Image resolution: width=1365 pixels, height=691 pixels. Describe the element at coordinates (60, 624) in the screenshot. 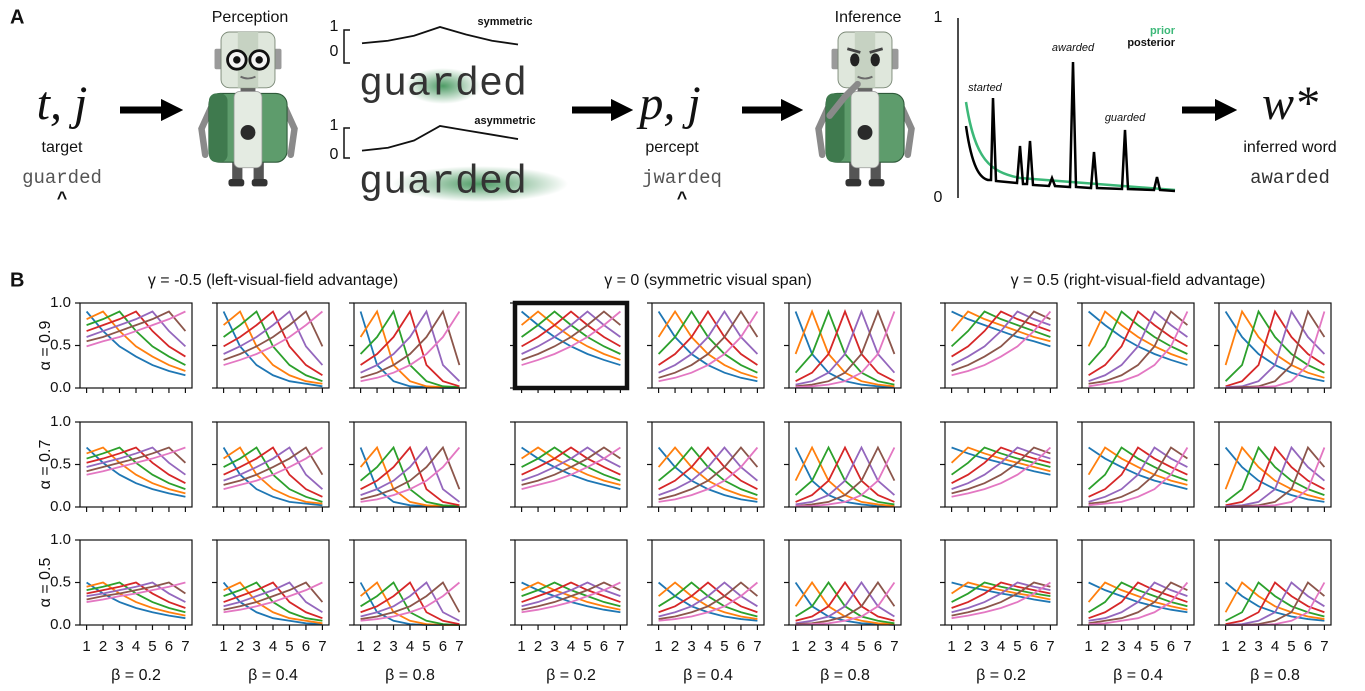

I see `y-tick-label: 0.0` at that location.